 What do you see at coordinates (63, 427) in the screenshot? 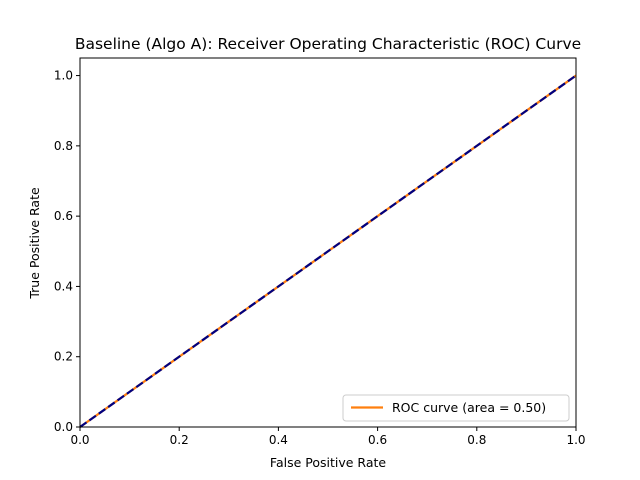
I see `y-tick-label: 0.0` at bounding box center [63, 427].